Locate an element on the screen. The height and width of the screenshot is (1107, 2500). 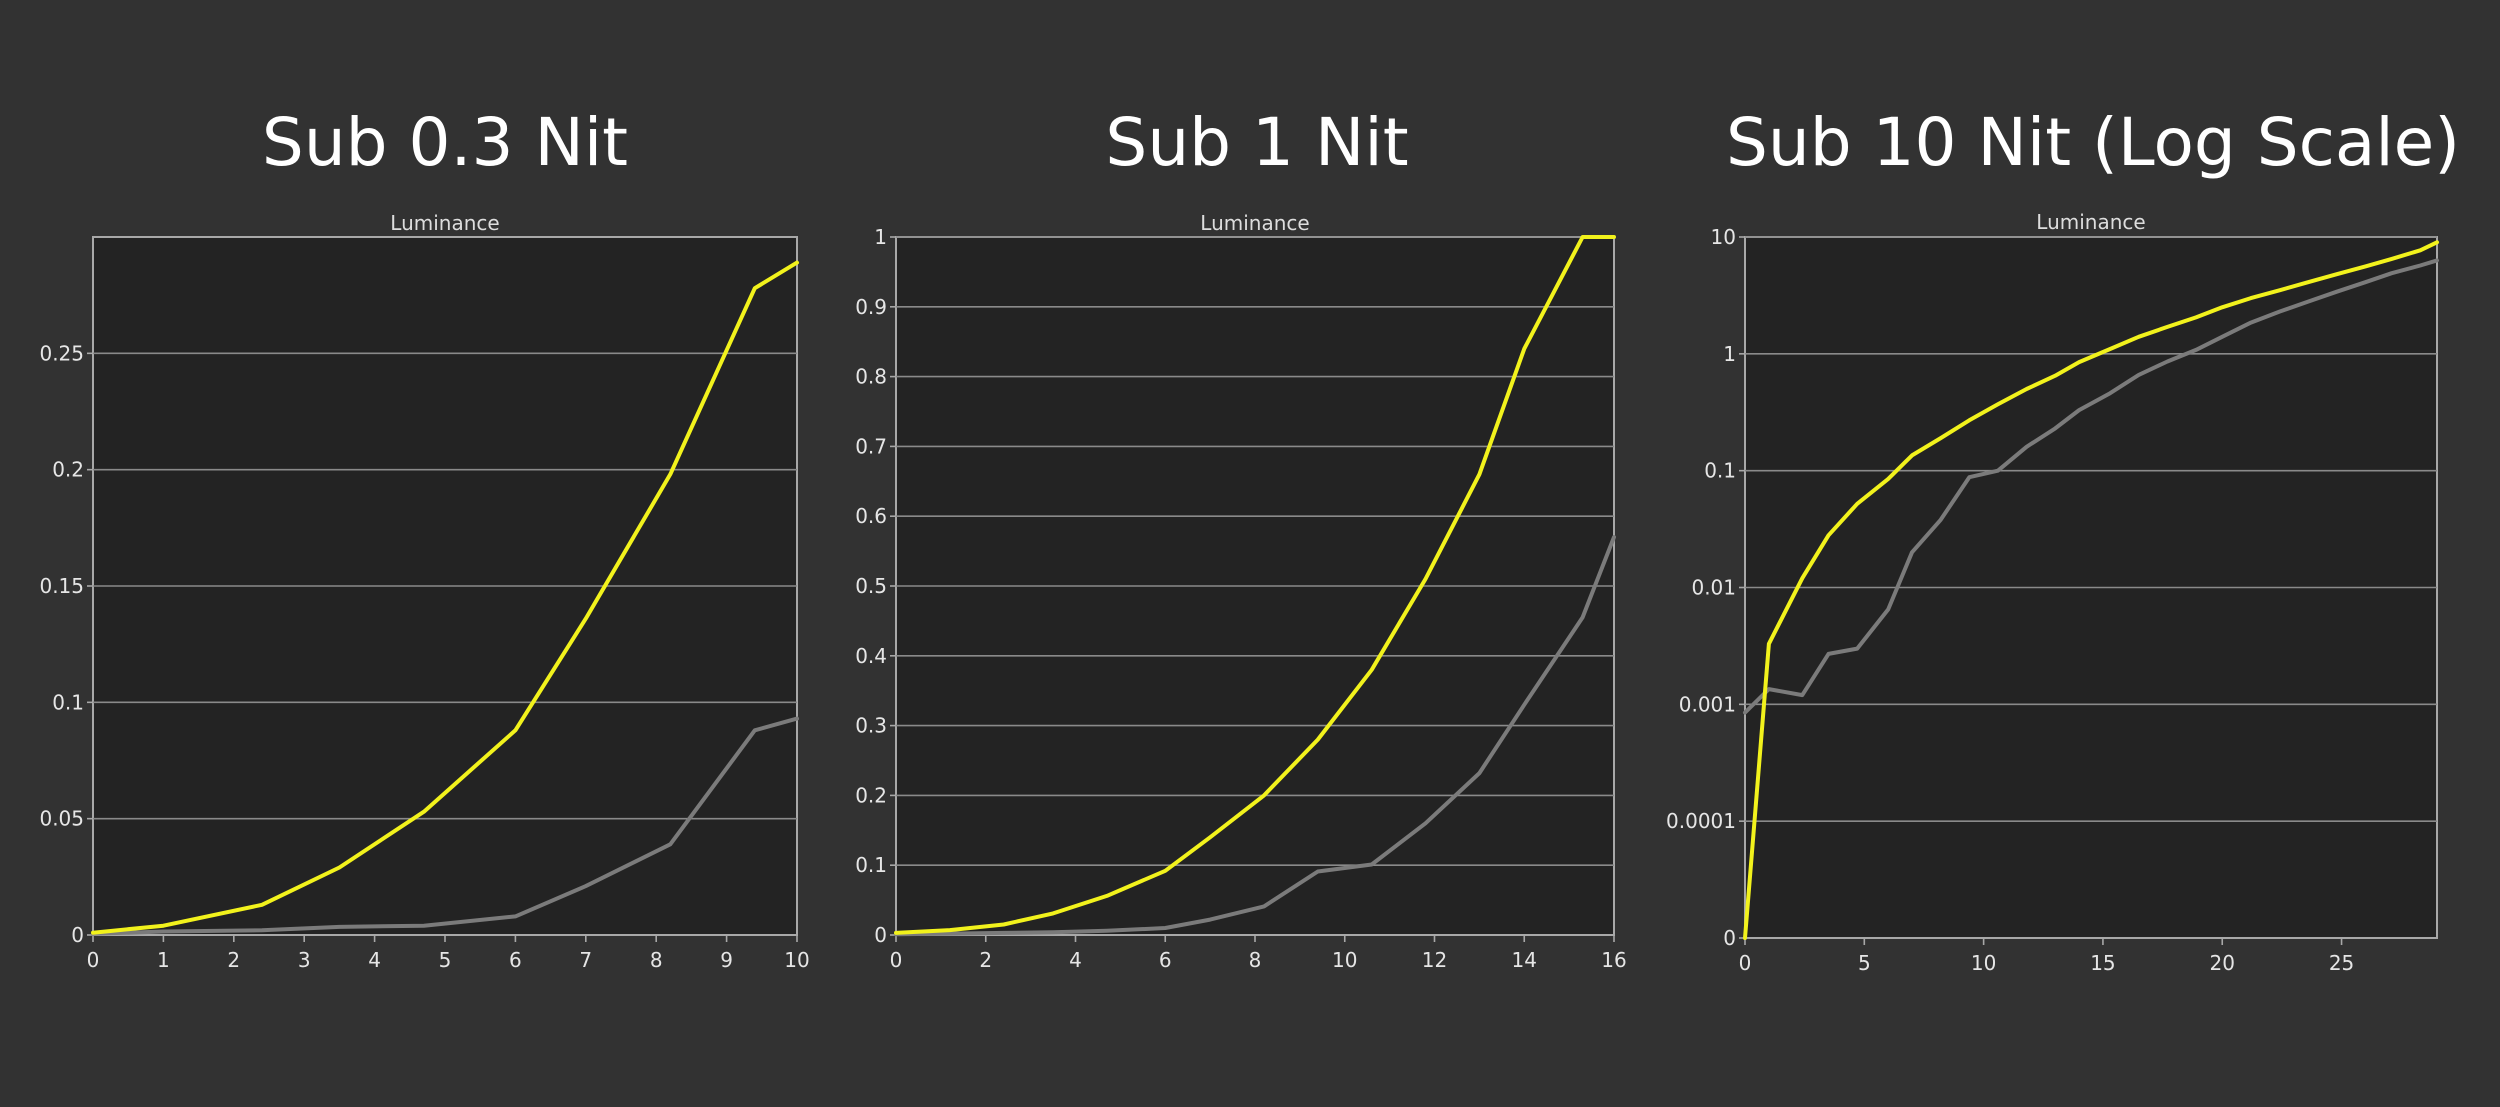
x-tick-label-2-0: 0 is located at coordinates (896, 960).